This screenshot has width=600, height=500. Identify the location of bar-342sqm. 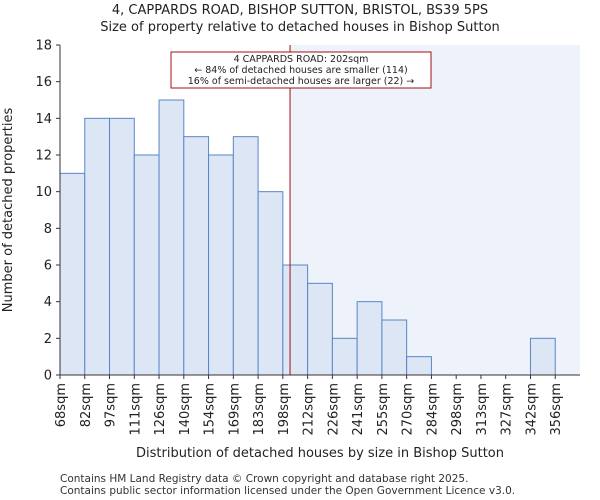
(542, 356).